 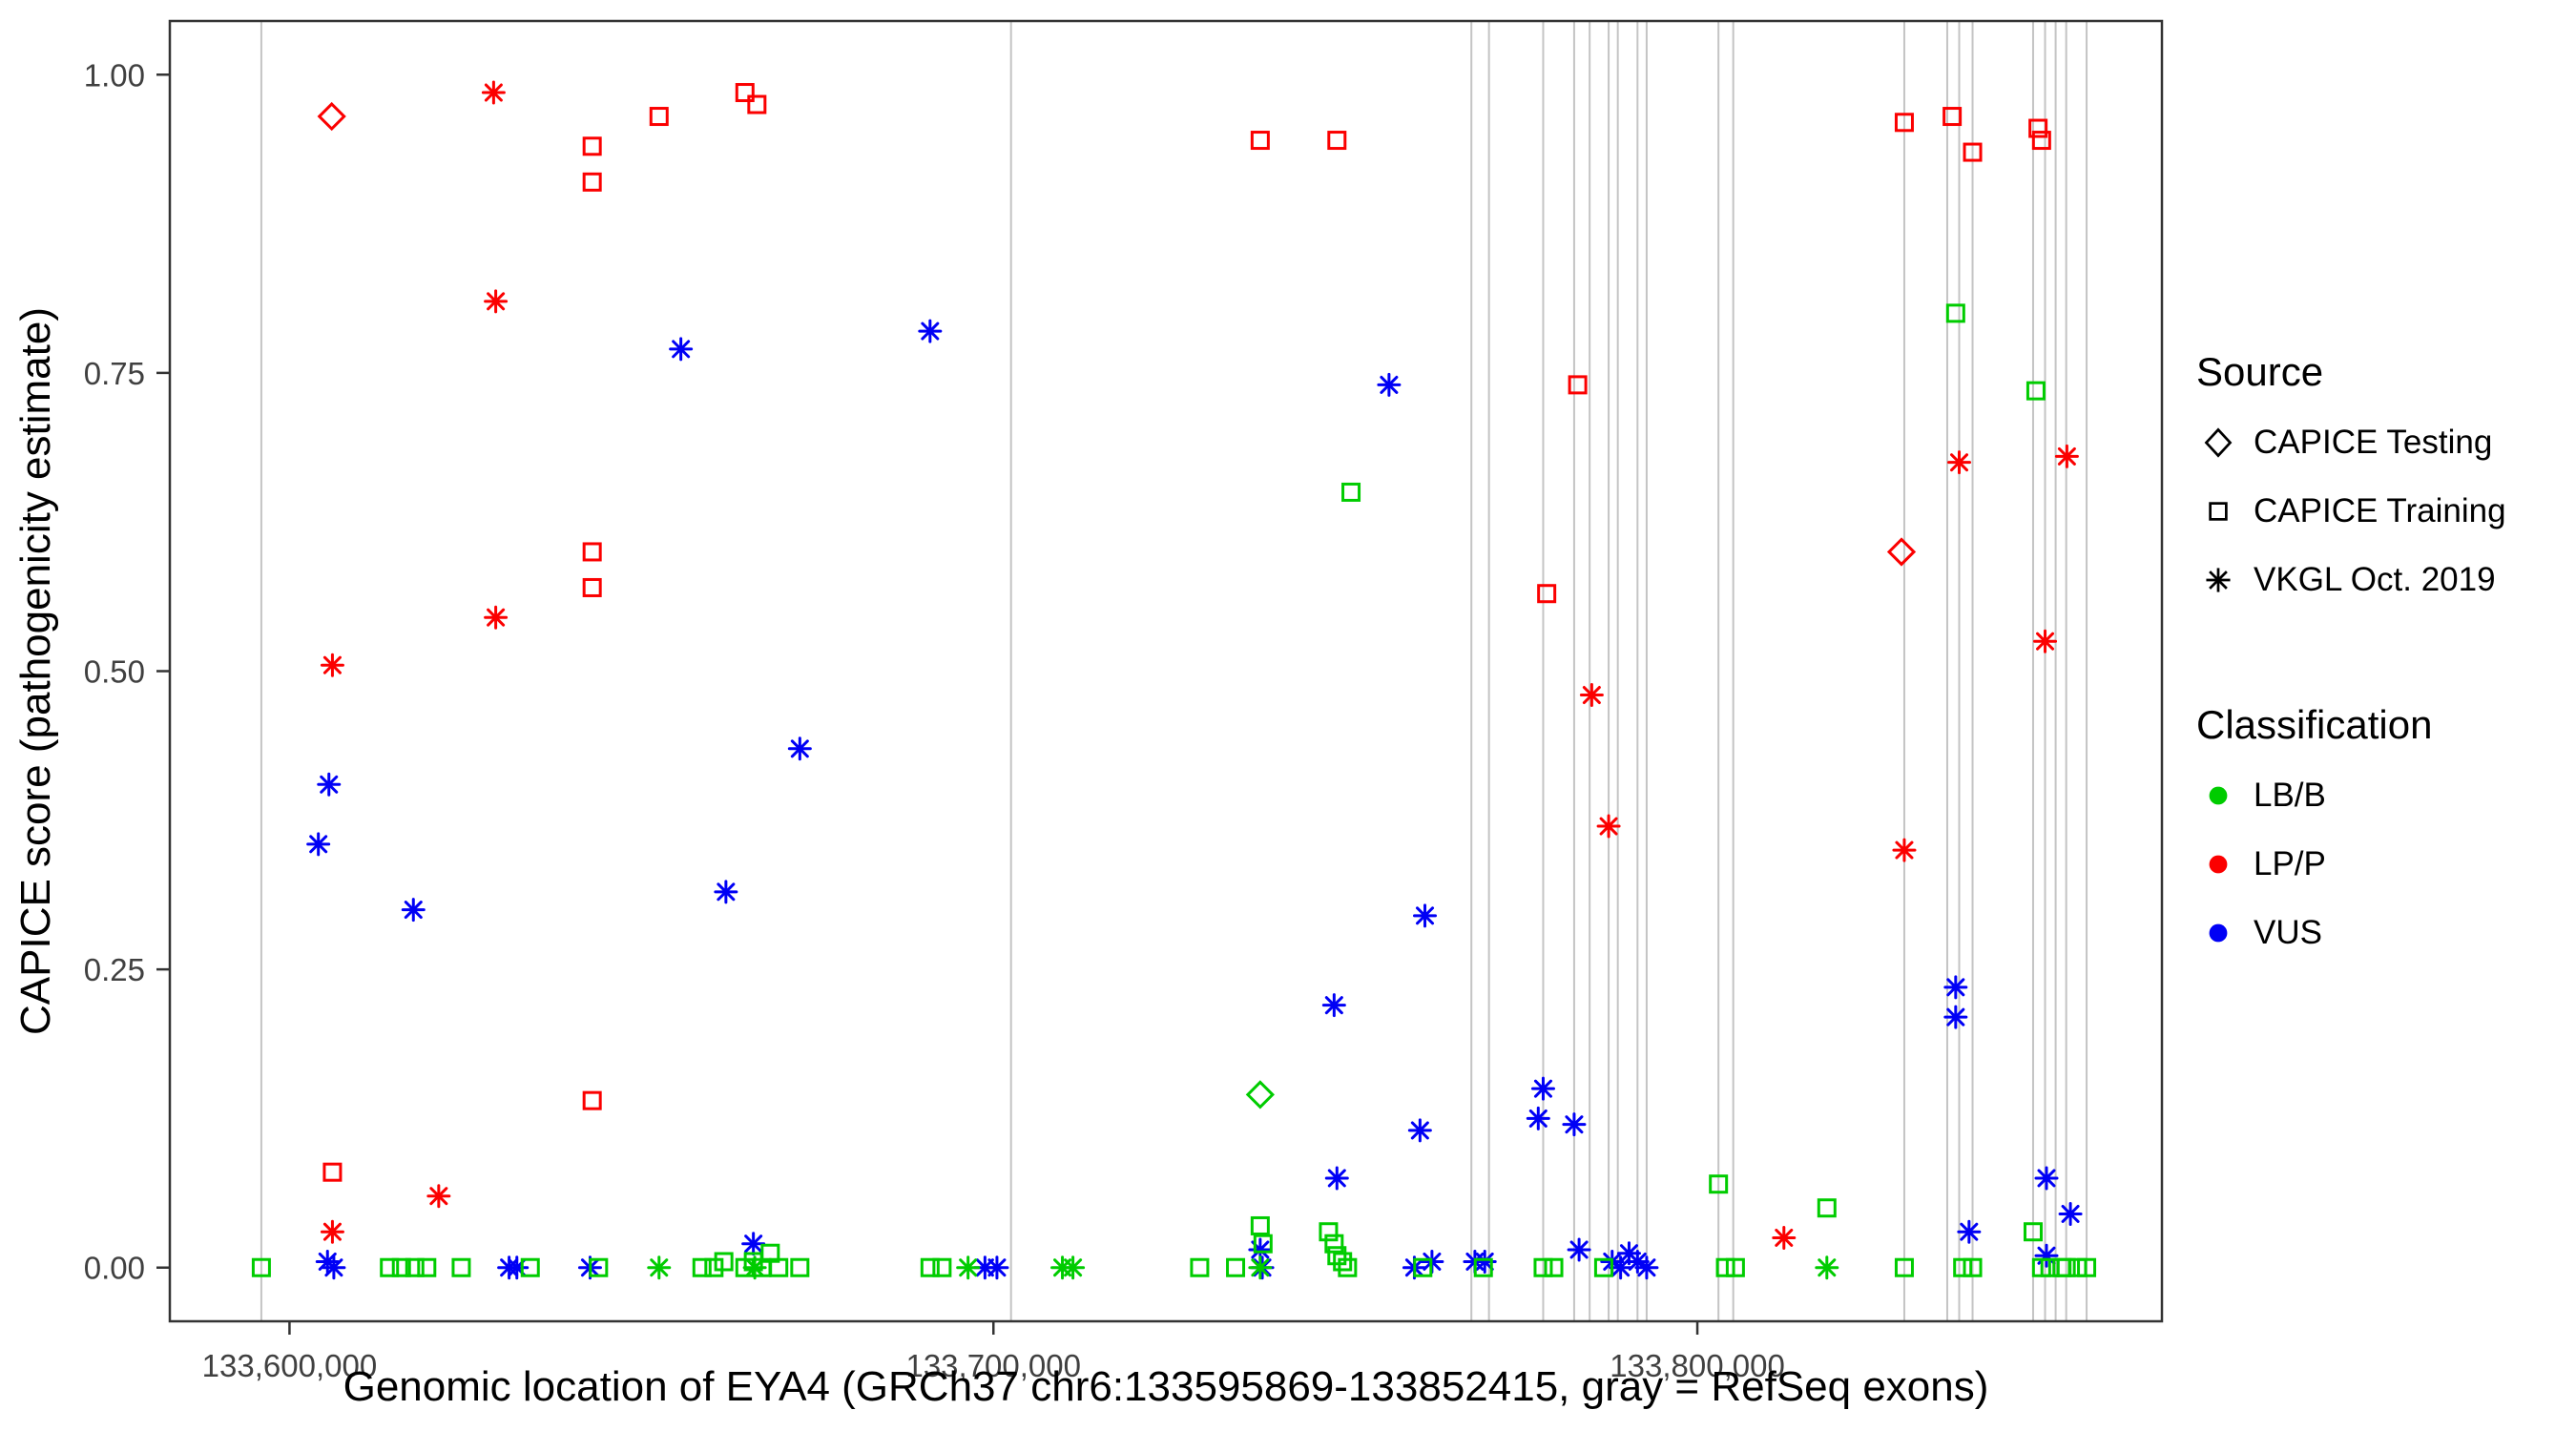 I want to click on legend-spacer, so click(x=2351, y=658).